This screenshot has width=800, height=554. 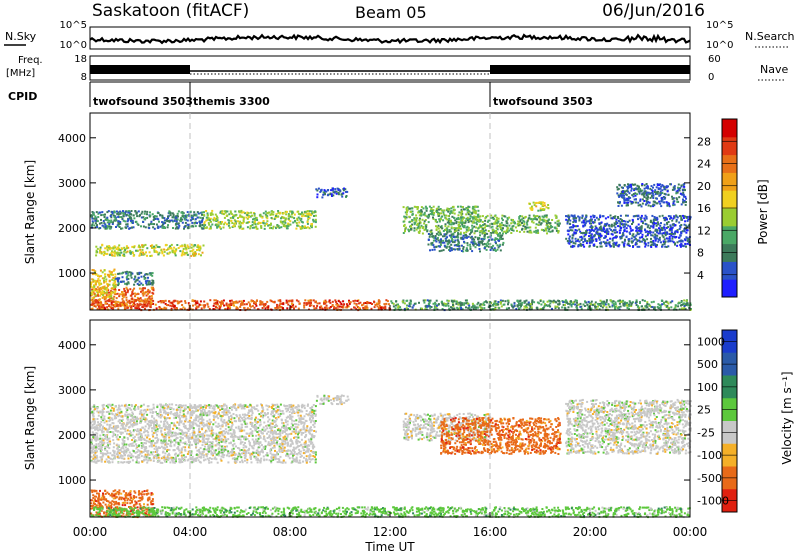 I want to click on noise-sky-line, so click(x=390, y=39).